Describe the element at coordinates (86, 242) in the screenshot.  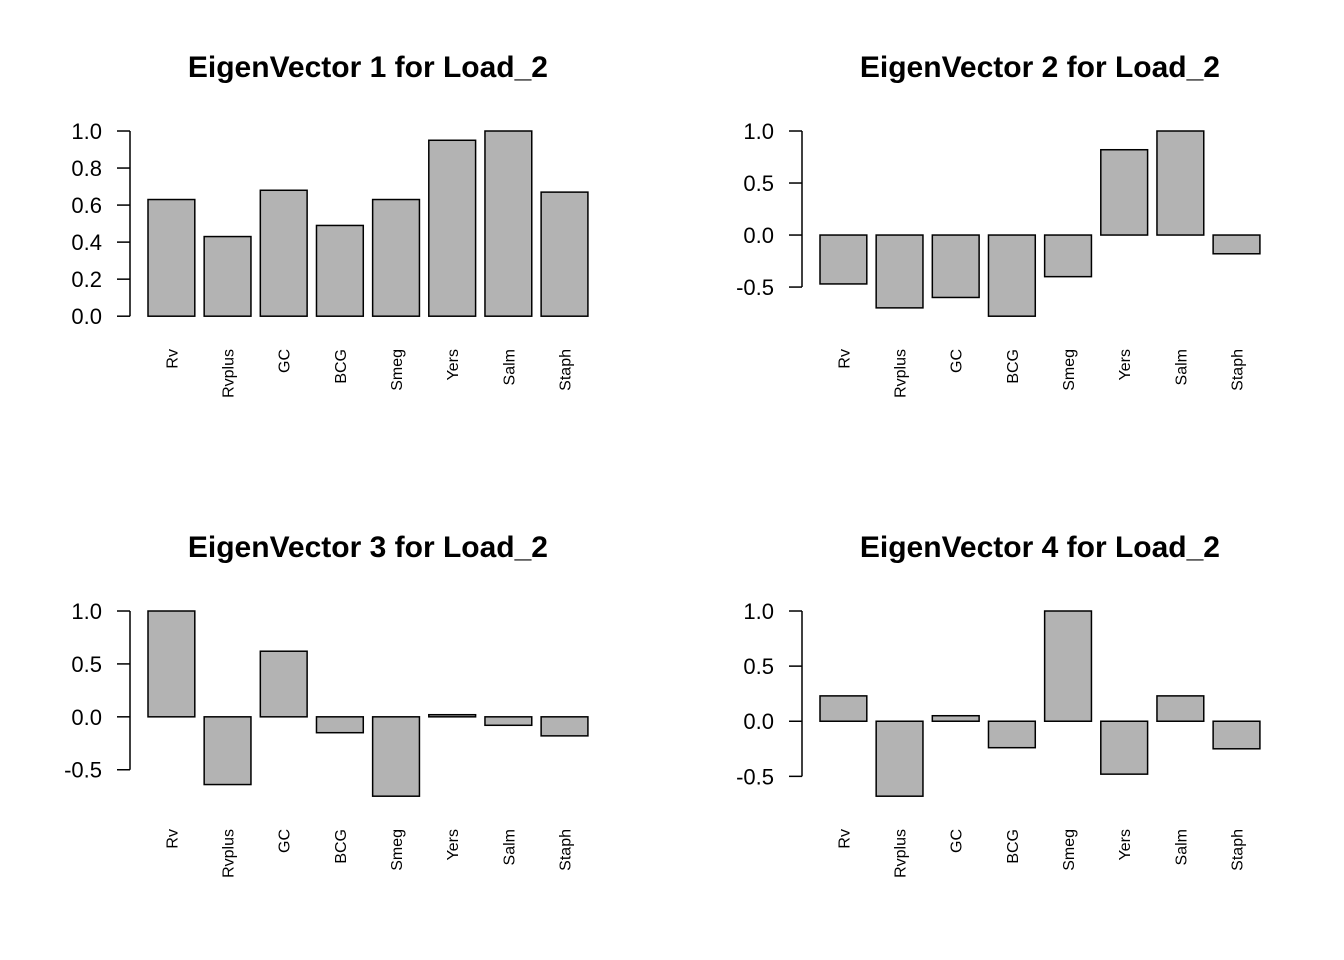
I see `y-tick-label: 0.4` at that location.